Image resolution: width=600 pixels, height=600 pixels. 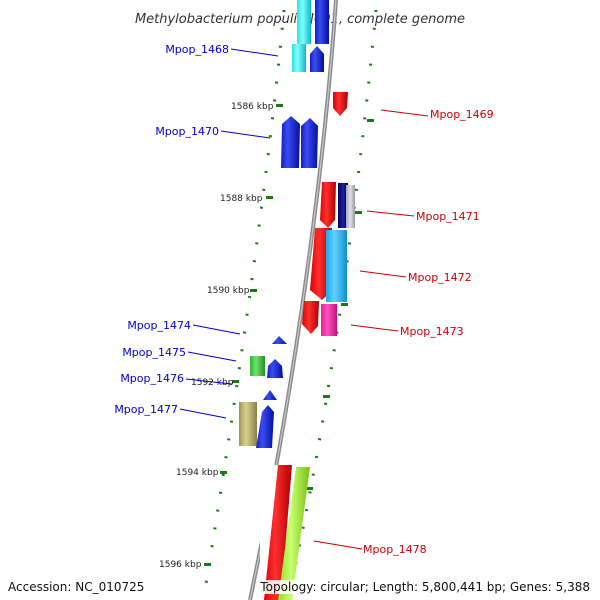 What do you see at coordinates (187, 131) in the screenshot?
I see `gene-label-mpop-1470: Mpop_1470` at bounding box center [187, 131].